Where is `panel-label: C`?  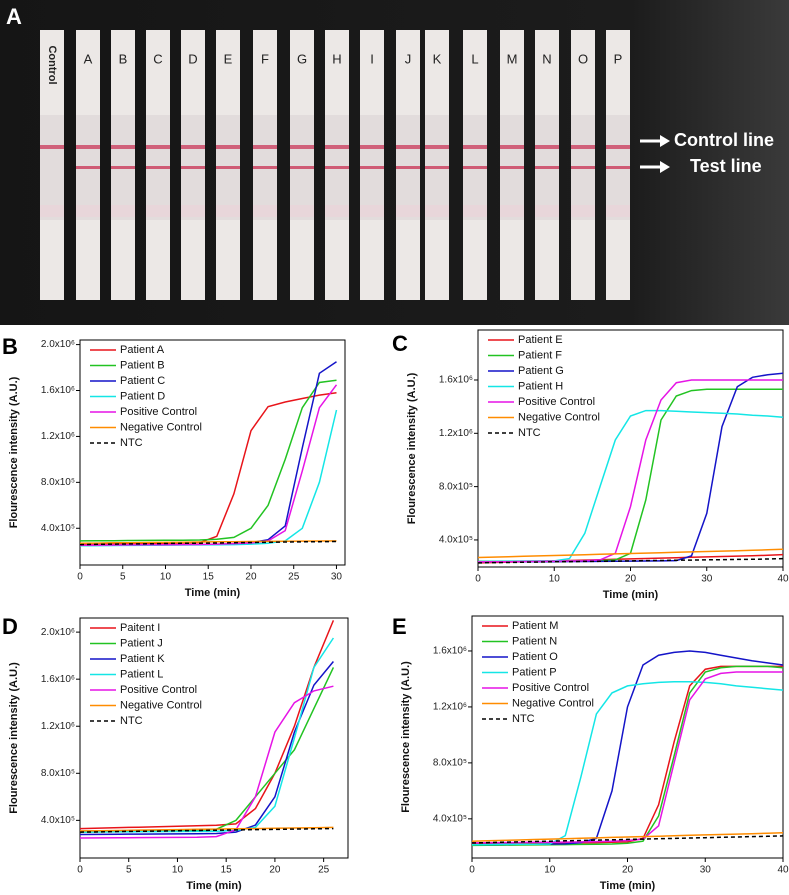
panel-label: C is located at coordinates (400, 343).